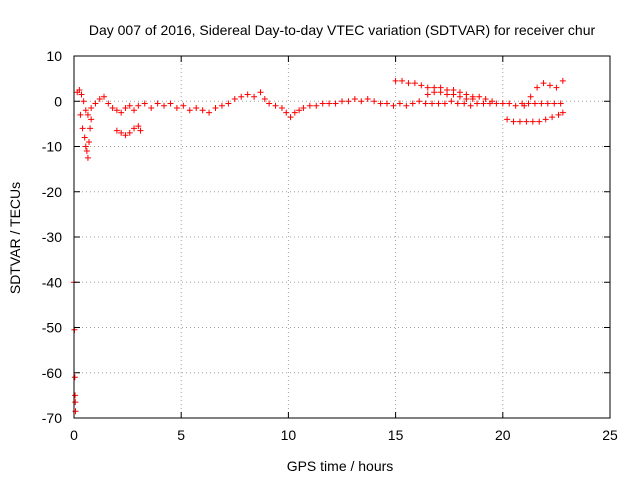  What do you see at coordinates (52, 192) in the screenshot?
I see `y-tick-label: -20` at bounding box center [52, 192].